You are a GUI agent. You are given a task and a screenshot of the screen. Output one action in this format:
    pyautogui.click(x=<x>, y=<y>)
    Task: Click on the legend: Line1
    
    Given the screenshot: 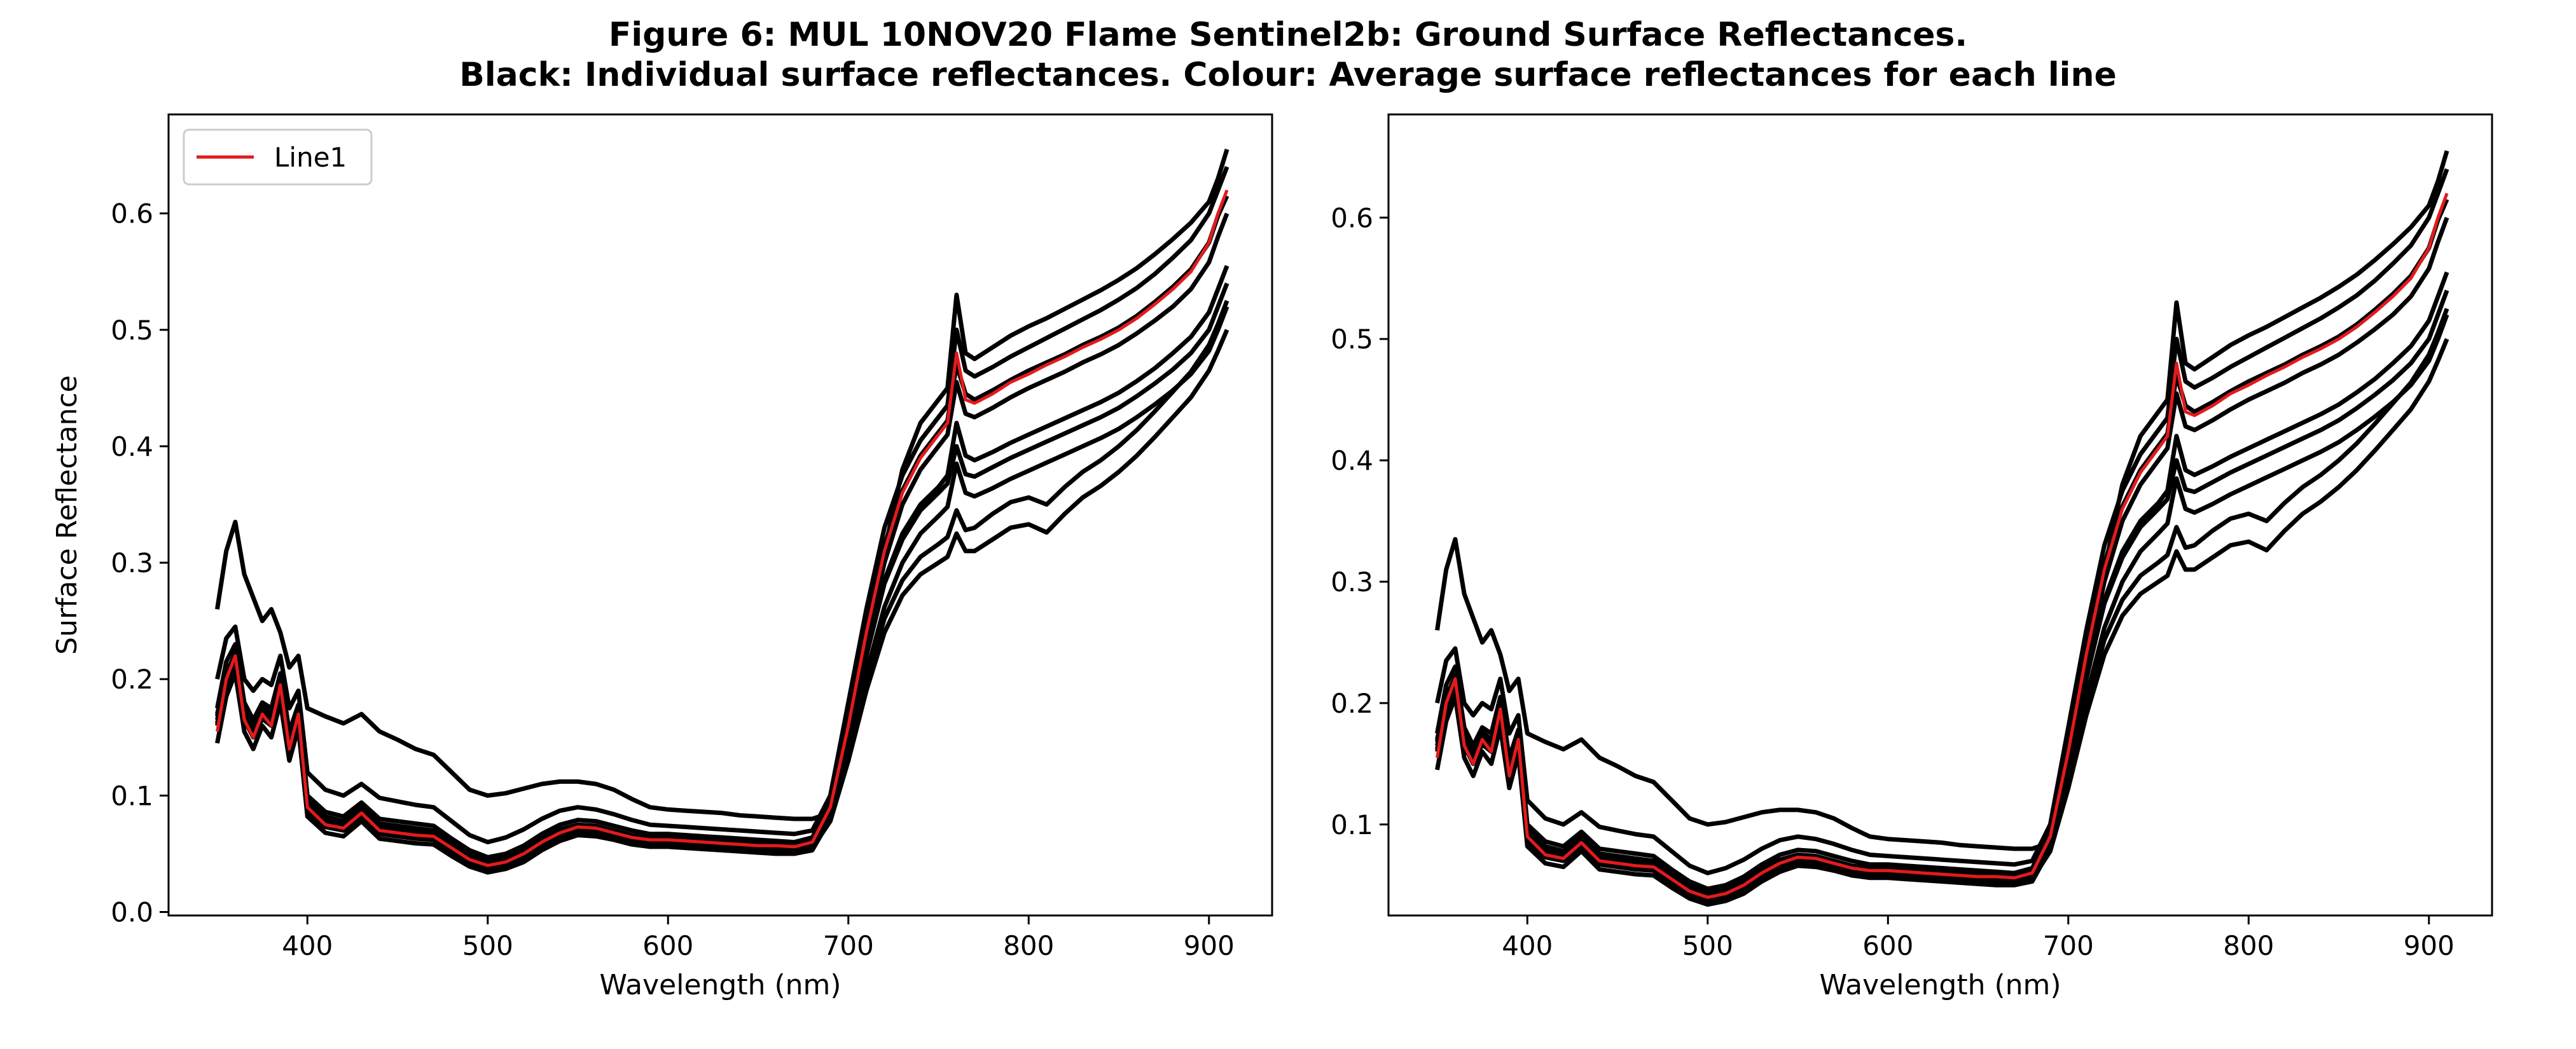 What is the action you would take?
    pyautogui.click(x=278, y=157)
    